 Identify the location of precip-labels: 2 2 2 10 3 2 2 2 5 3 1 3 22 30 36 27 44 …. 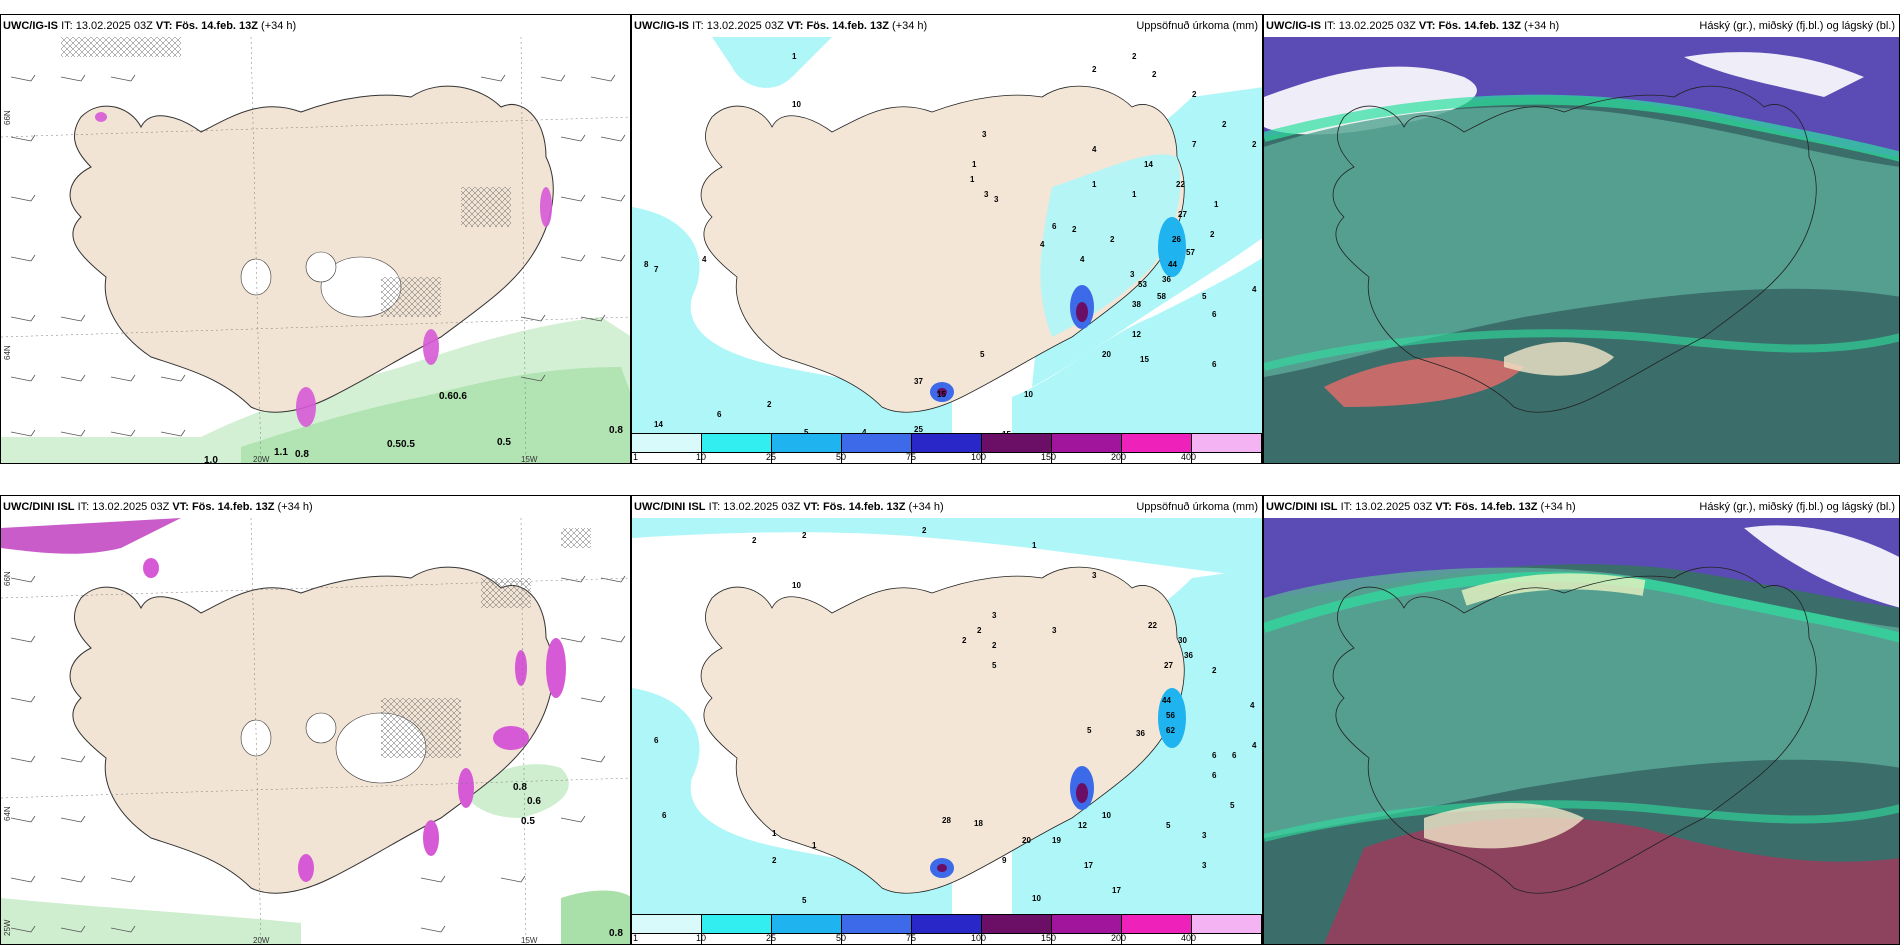
(955, 715).